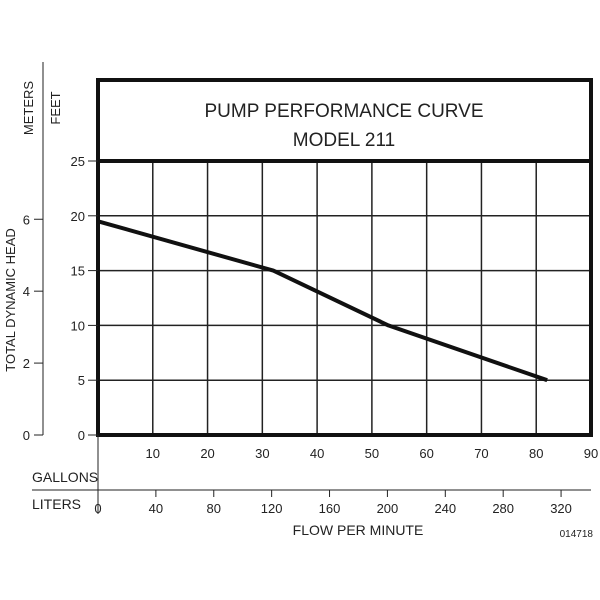 This screenshot has width=600, height=600. Describe the element at coordinates (65, 477) in the screenshot. I see `gallons-axis-label: GALLONS` at that location.